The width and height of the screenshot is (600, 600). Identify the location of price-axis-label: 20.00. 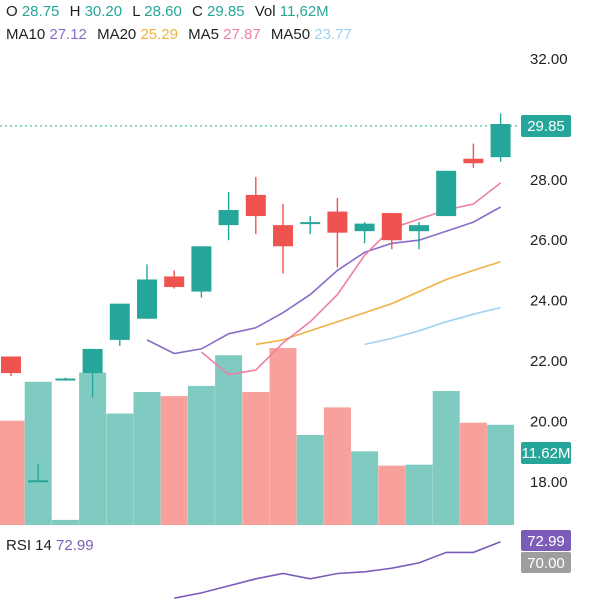
(549, 421).